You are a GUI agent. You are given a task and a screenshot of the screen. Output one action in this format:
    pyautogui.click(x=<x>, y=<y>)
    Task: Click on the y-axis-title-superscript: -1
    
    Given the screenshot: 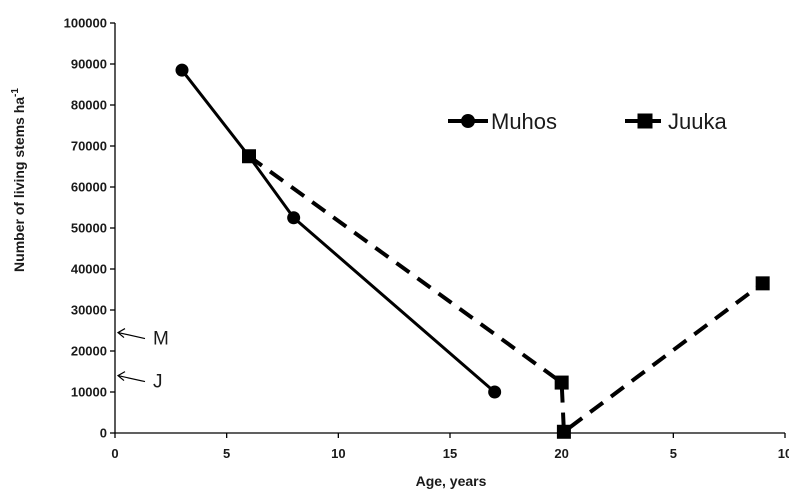 What is the action you would take?
    pyautogui.click(x=15, y=92)
    